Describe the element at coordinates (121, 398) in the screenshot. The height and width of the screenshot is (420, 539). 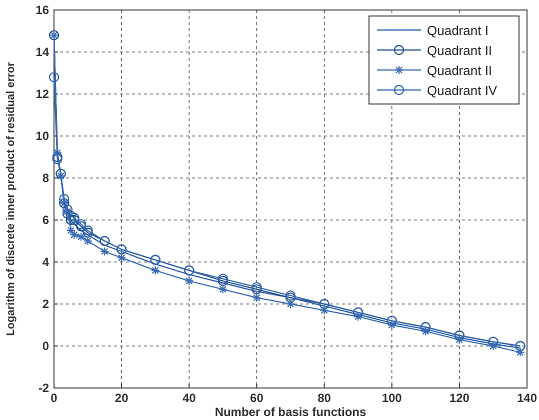
I see `x-tick-label: 20` at that location.